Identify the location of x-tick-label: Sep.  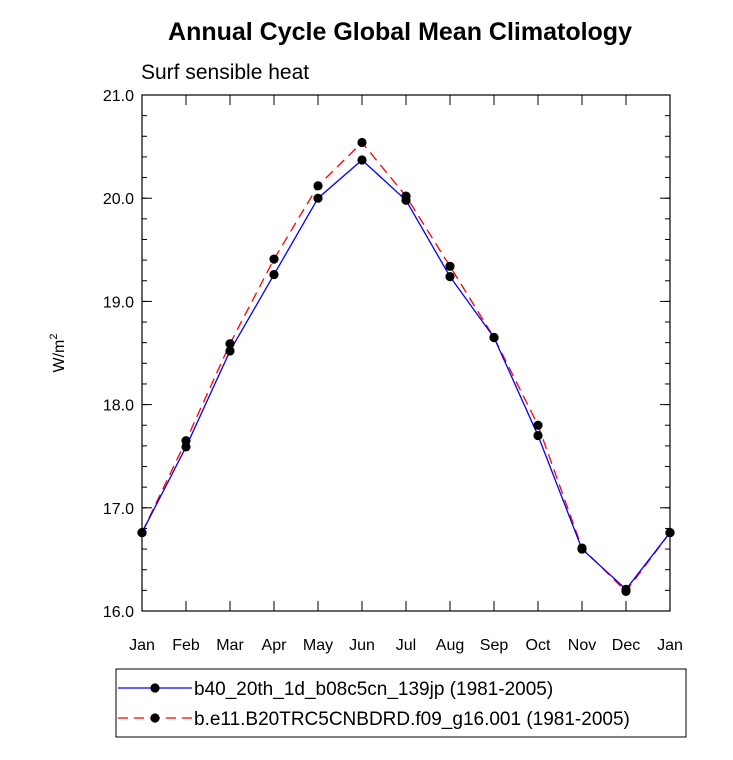
(494, 645).